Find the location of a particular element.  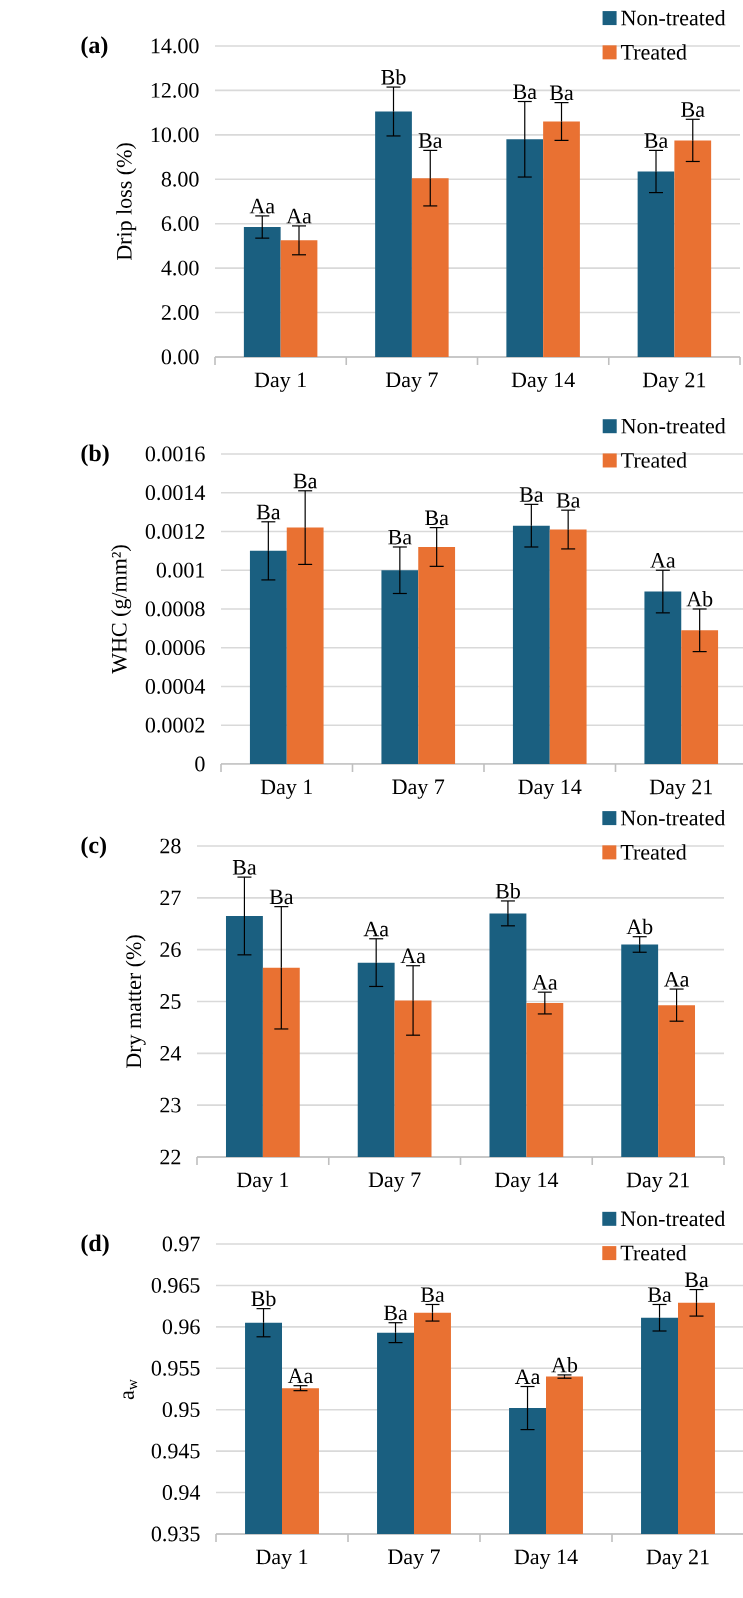

y-tick-label: 26 is located at coordinates (170, 950).